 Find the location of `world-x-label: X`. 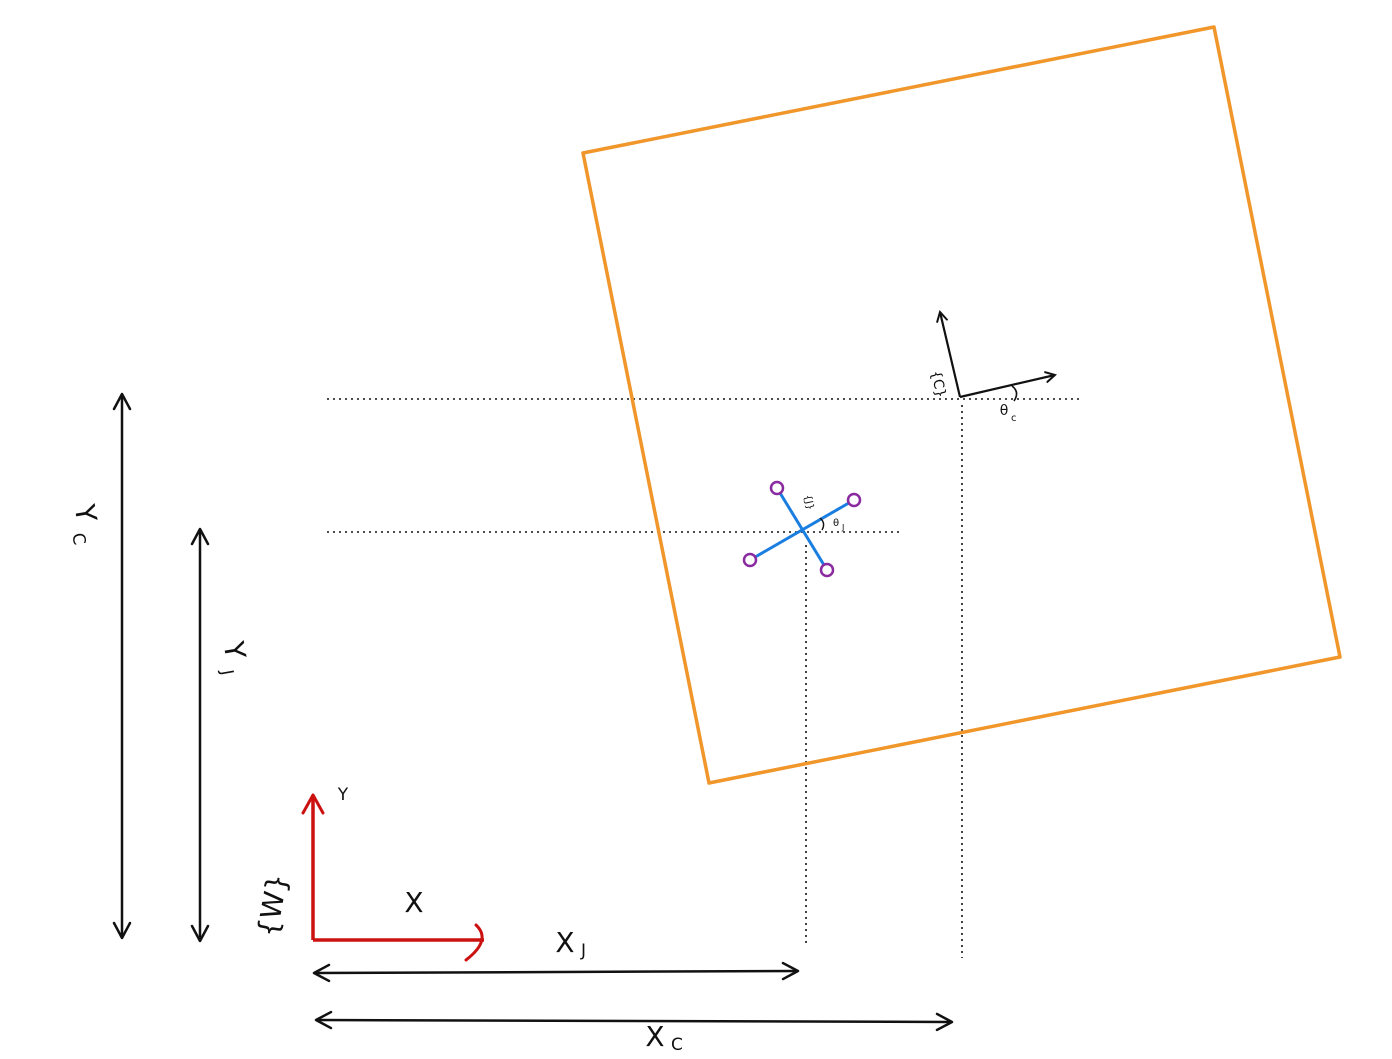

world-x-label: X is located at coordinates (413, 902).